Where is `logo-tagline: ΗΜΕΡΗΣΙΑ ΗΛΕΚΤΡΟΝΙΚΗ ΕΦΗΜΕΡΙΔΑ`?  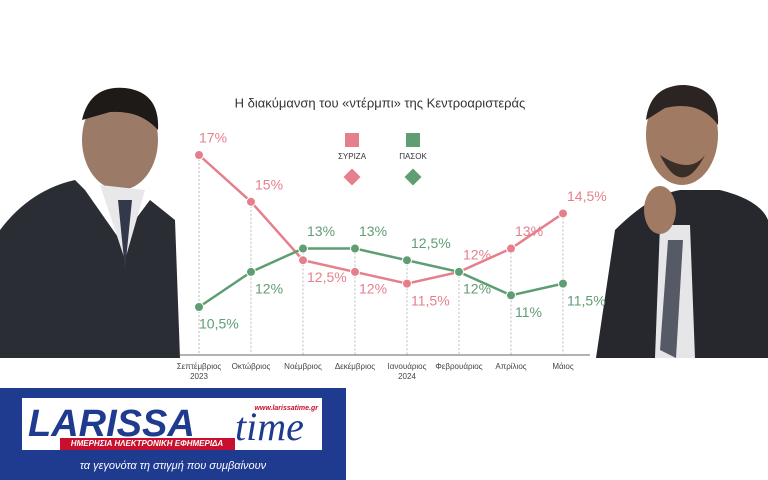 logo-tagline: ΗΜΕΡΗΣΙΑ ΗΛΕΚΤΡΟΝΙΚΗ ΕΦΗΜΕΡΙΔΑ is located at coordinates (147, 443).